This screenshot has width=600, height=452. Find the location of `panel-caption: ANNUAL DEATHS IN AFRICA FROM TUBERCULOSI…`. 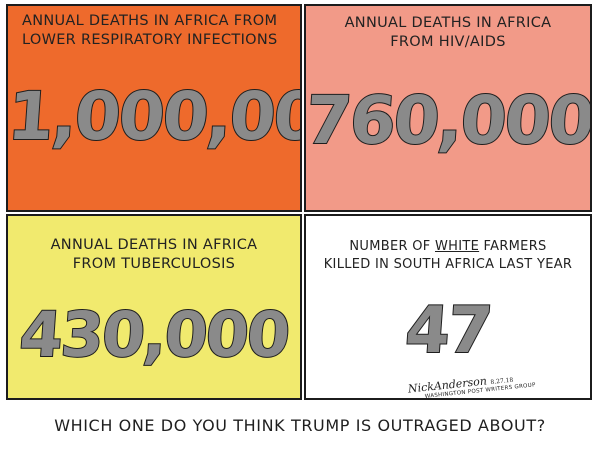

panel-caption: ANNUAL DEATHS IN AFRICA FROM TUBERCULOSI… is located at coordinates (154, 254).